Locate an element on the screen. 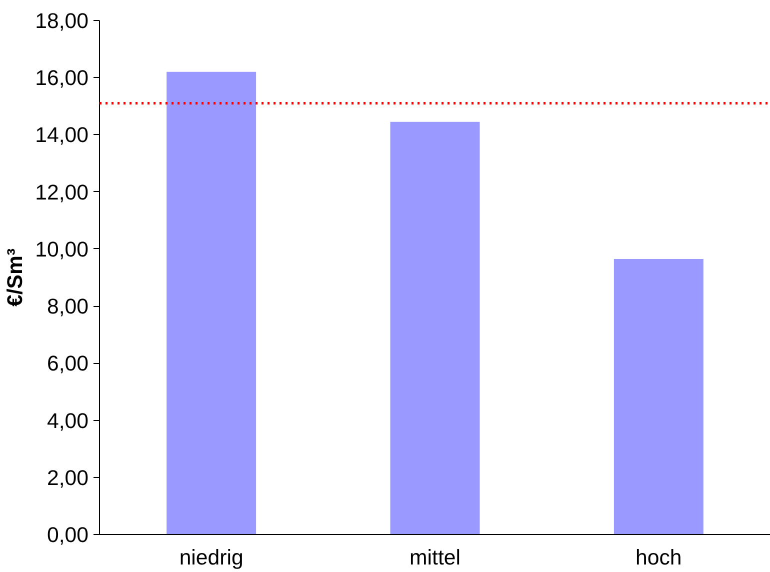 This screenshot has height=572, width=770. y-tick-label: 8,00 is located at coordinates (67, 306).